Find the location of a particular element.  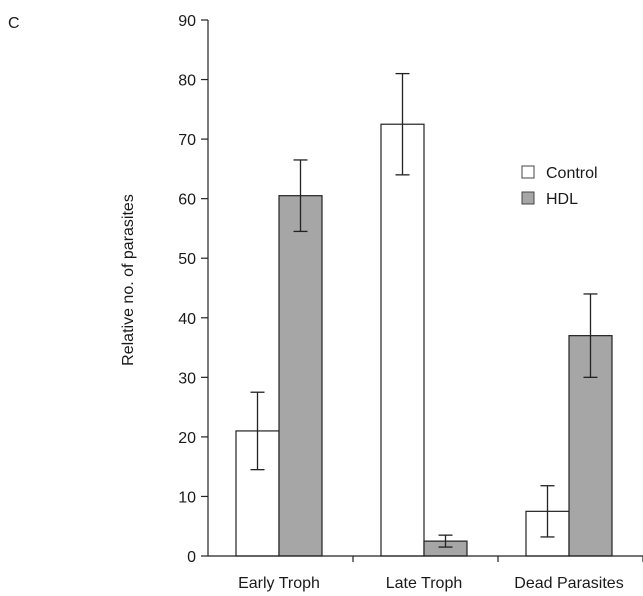

y-tick-label: 50 is located at coordinates (187, 259).